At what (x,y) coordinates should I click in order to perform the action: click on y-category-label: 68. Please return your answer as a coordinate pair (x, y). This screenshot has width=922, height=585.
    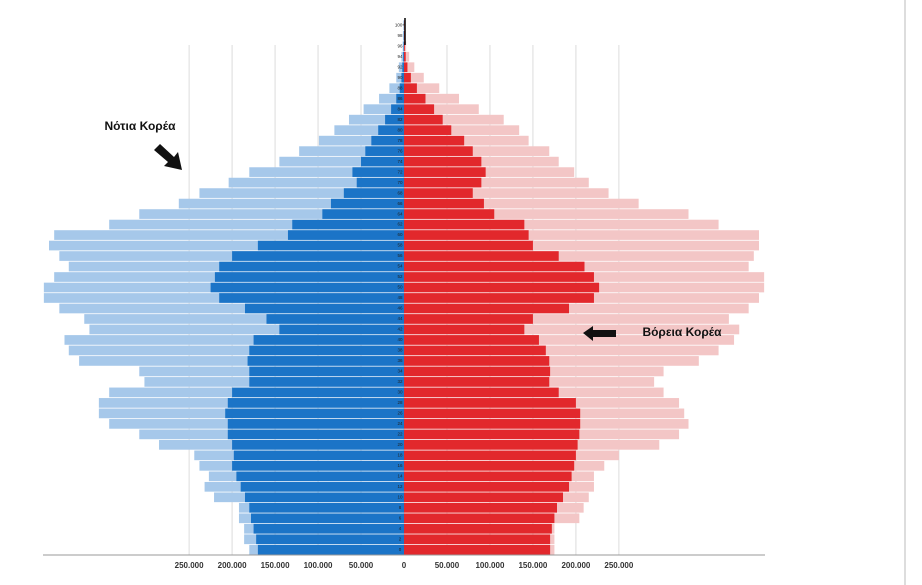
    Looking at the image, I should click on (400, 192).